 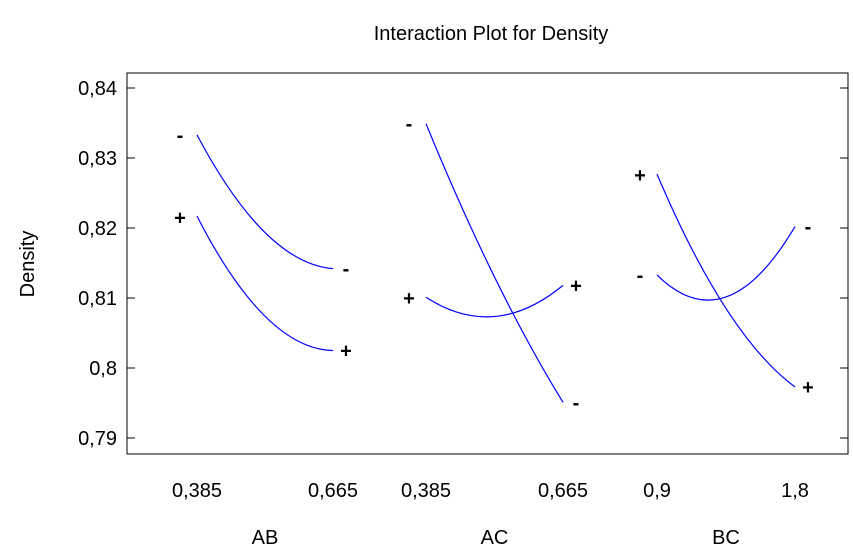 What do you see at coordinates (97, 299) in the screenshot?
I see `y-tick-label: 0,81` at bounding box center [97, 299].